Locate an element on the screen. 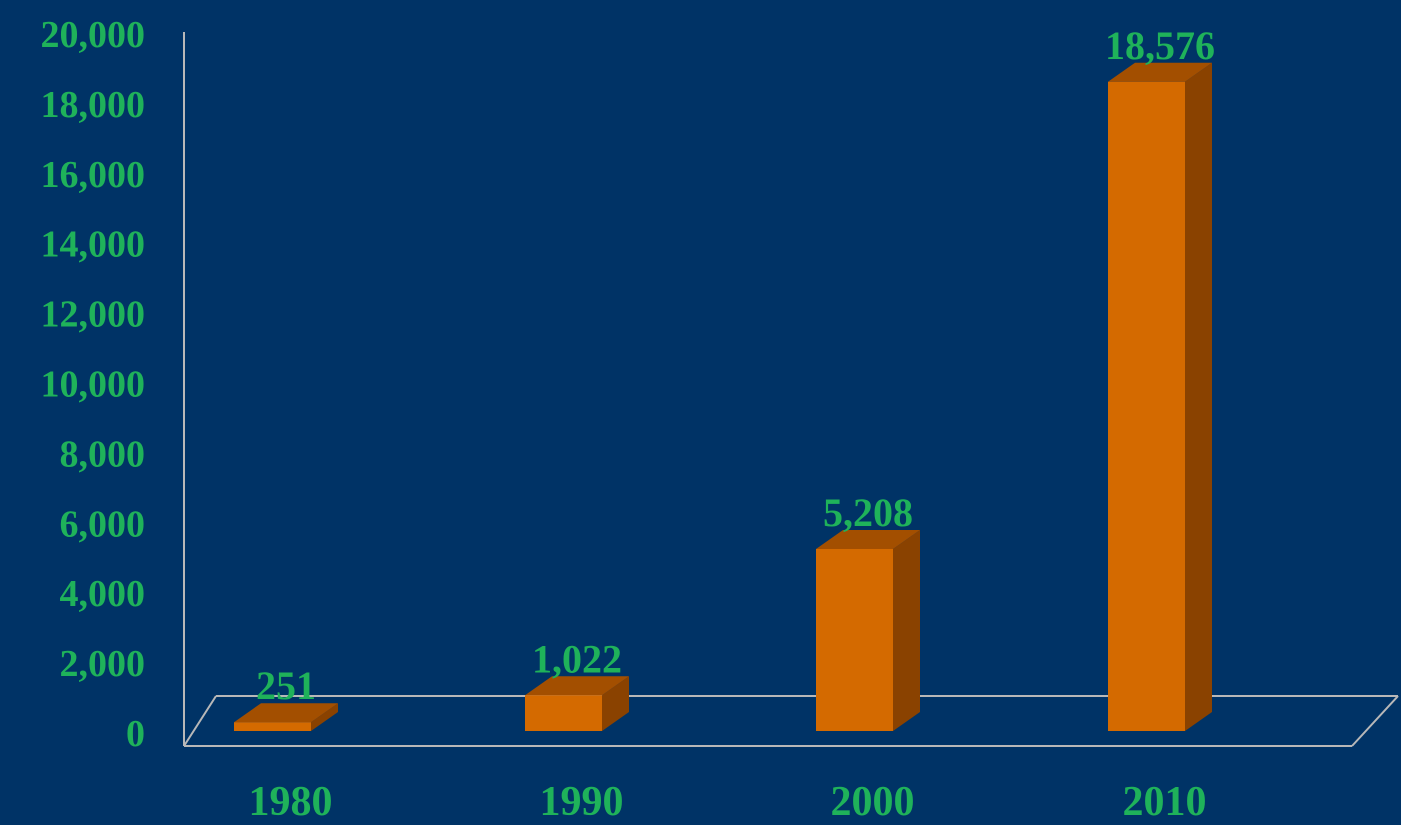 This screenshot has height=825, width=1401. bar-2000 is located at coordinates (868, 630).